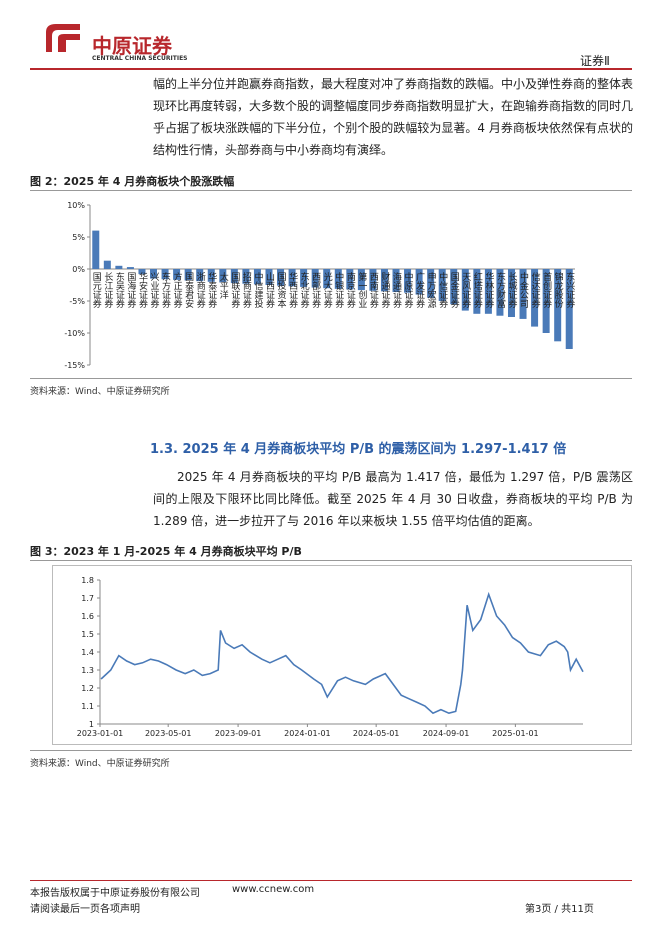  I want to click on x-tick-label: 中金公司, so click(523, 289).